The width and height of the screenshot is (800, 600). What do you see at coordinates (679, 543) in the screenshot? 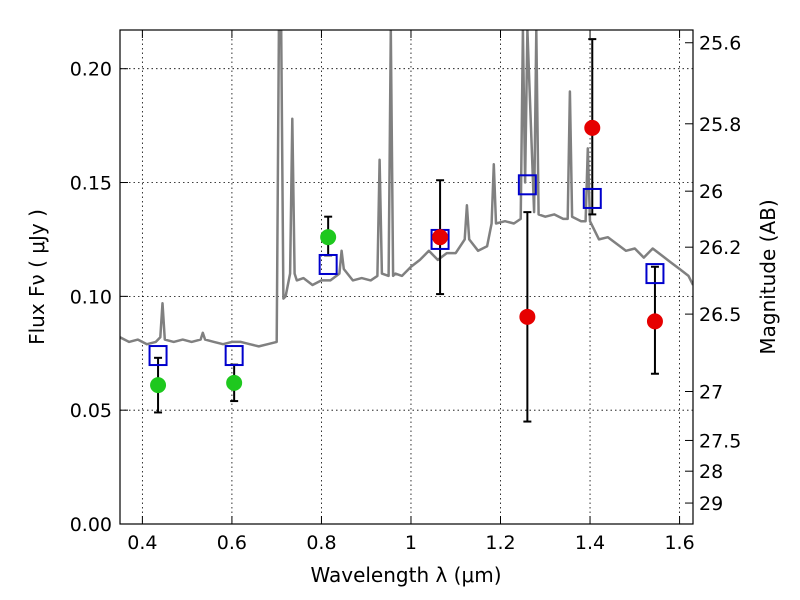
I see `x-tick-label: 1.6` at bounding box center [679, 543].